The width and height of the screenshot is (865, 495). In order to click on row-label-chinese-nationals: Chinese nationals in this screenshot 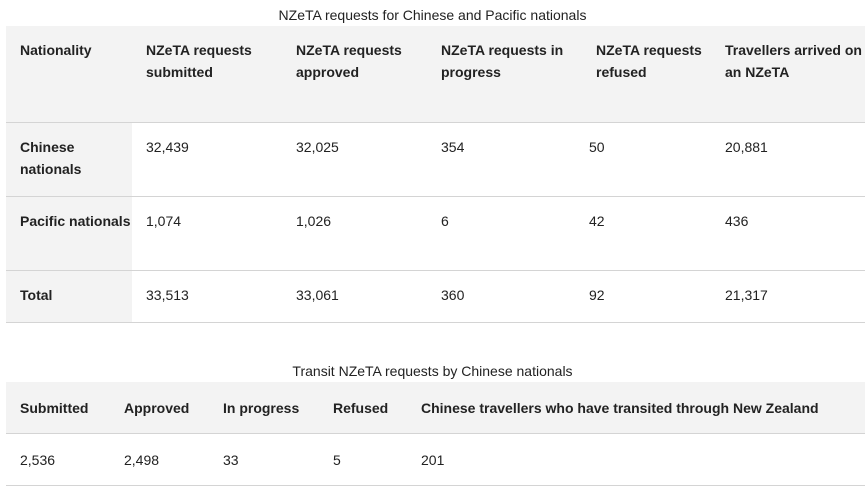, I will do `click(69, 159)`.